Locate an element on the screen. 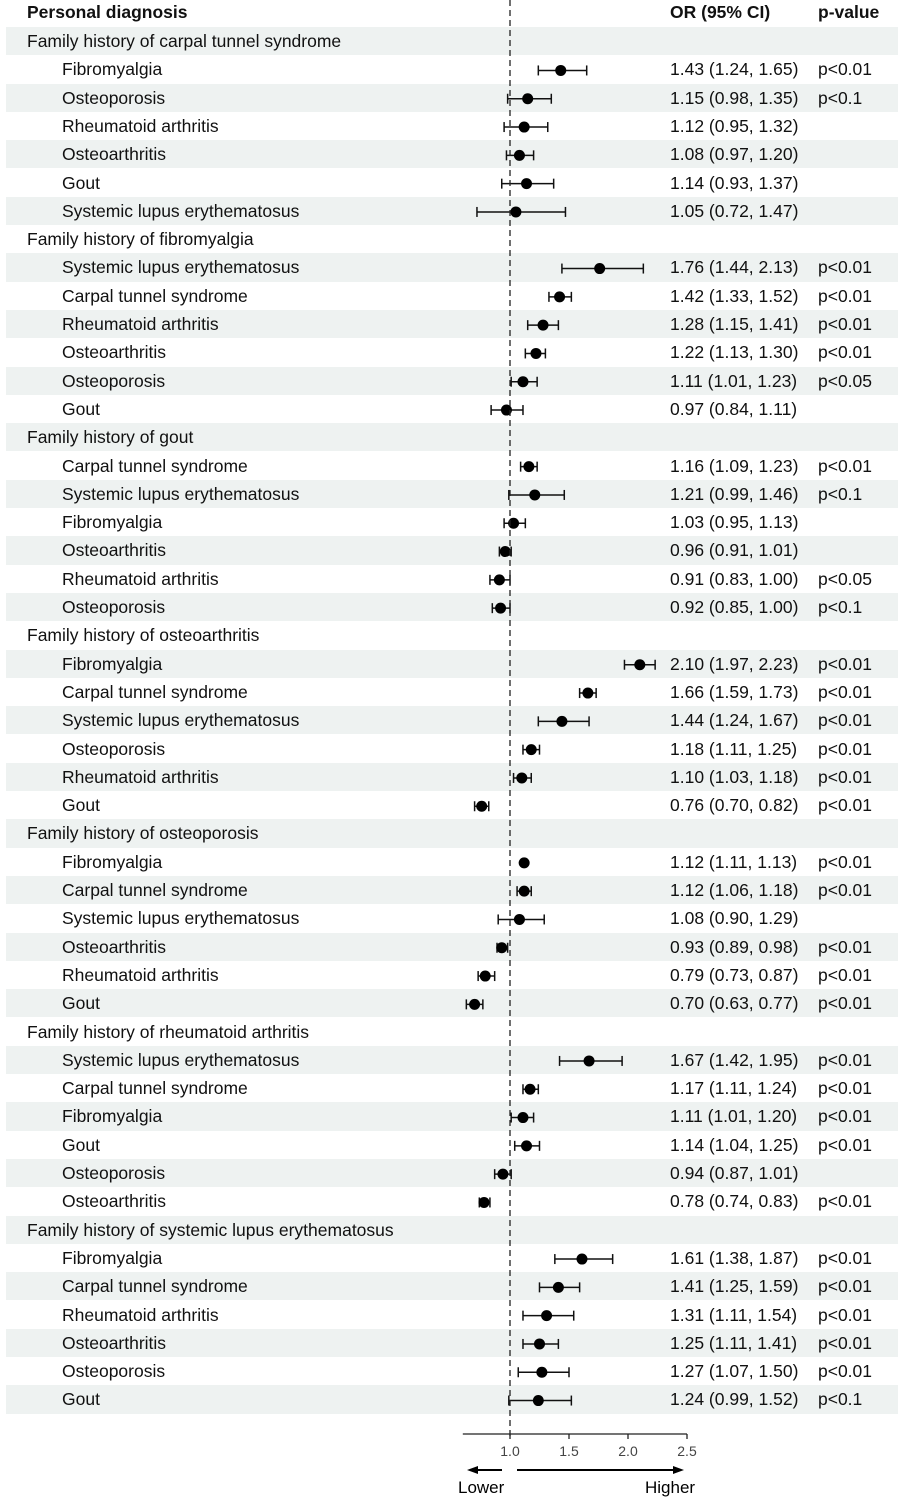 Image resolution: width=904 pixels, height=1500 pixels. or-ci-text: 1.12 (1.11, 1.13) is located at coordinates (734, 861).